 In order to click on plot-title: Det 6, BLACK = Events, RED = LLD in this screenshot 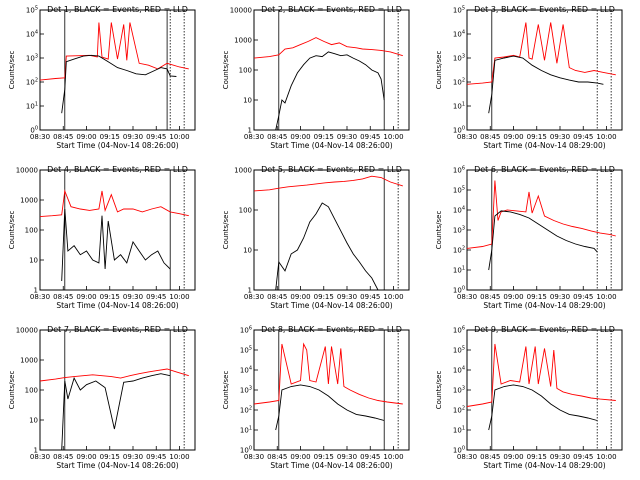, I will do `click(544, 169)`.